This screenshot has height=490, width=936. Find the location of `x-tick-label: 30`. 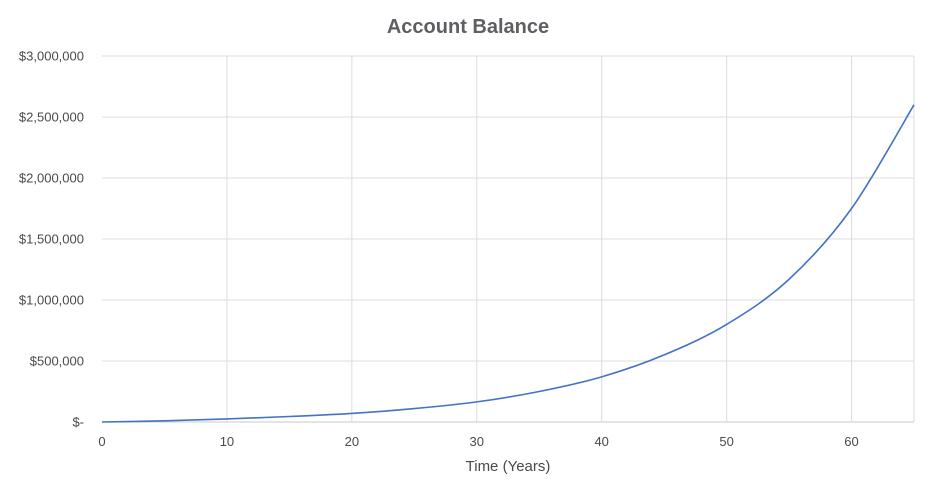

x-tick-label: 30 is located at coordinates (477, 441).